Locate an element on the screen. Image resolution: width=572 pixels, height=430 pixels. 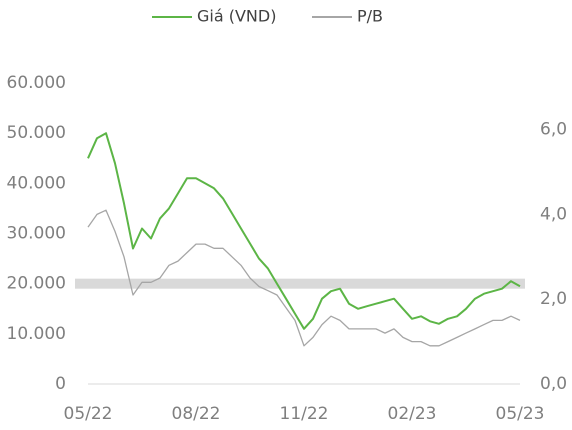
x-tick-label: 05/23 is located at coordinates (520, 414).